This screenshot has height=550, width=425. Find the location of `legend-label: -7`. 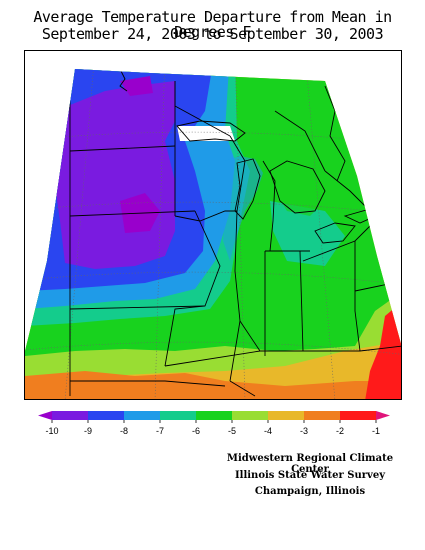

legend-label: -7 is located at coordinates (160, 431).